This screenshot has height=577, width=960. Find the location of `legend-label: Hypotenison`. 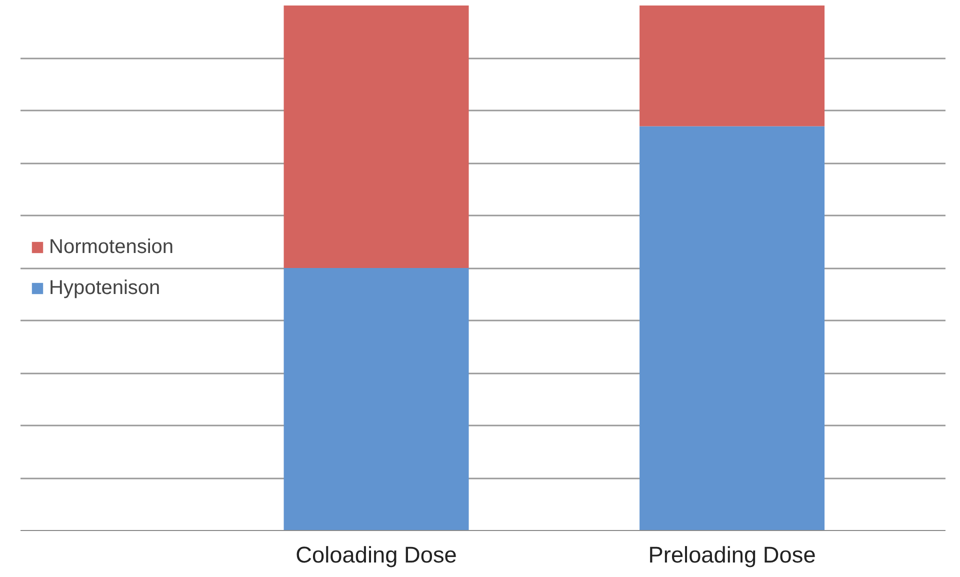

legend-label: Hypotenison is located at coordinates (104, 288).